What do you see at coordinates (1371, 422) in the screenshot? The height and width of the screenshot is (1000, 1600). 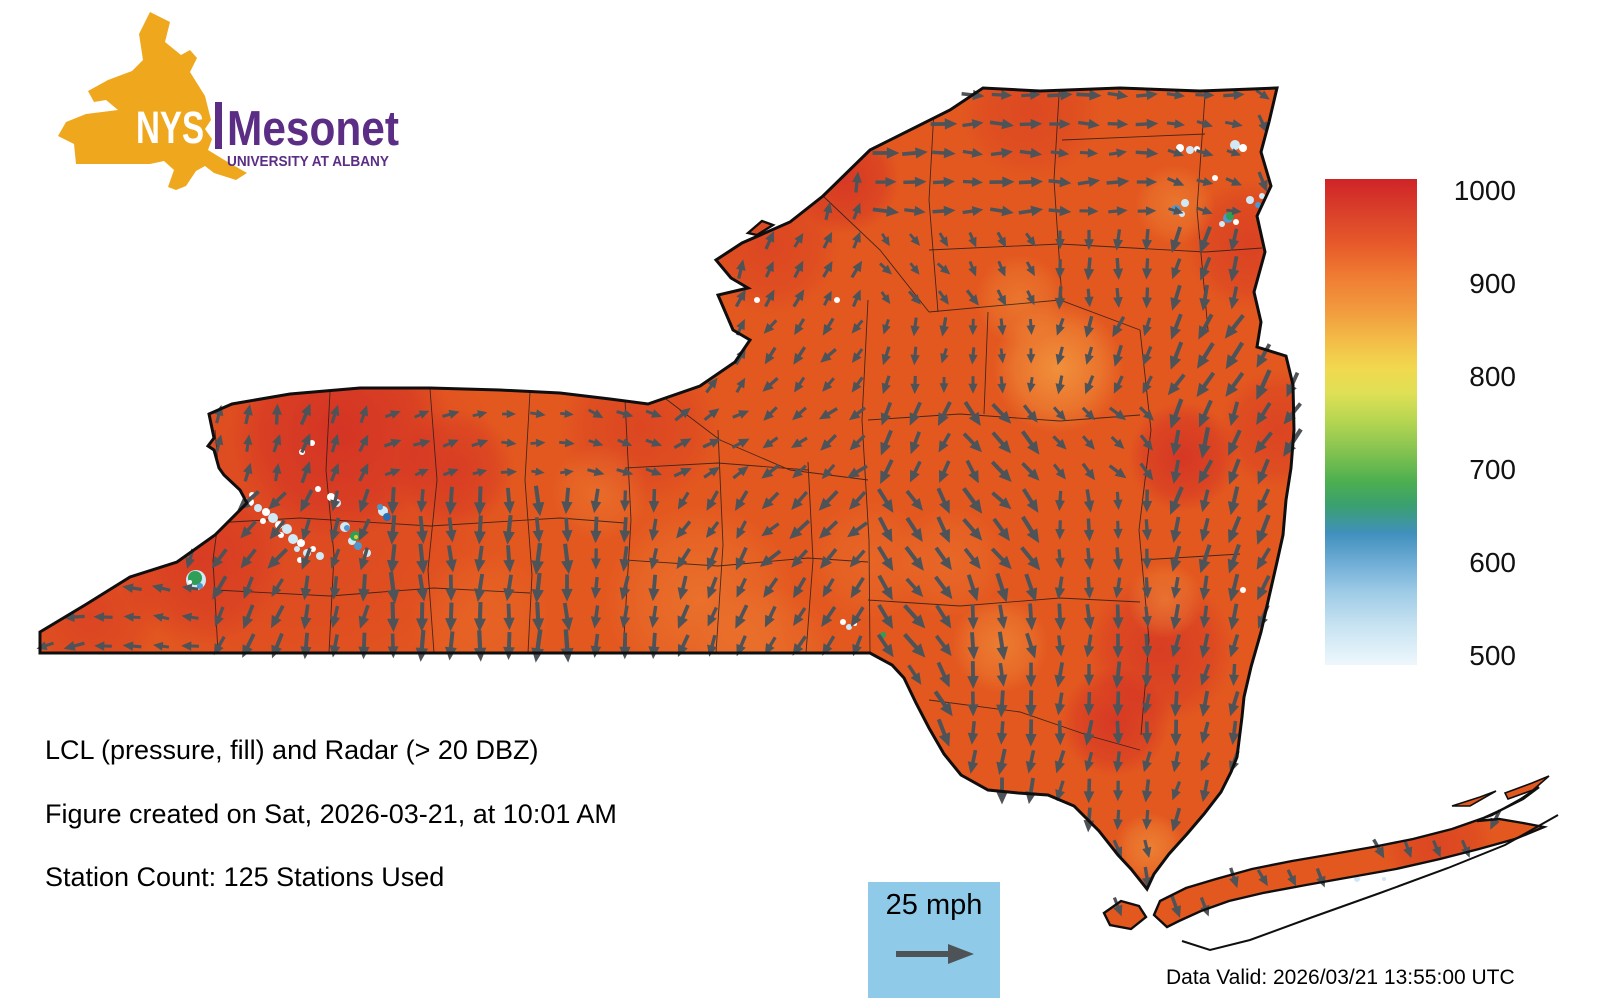 I see `lcl-pressure-colorbar` at bounding box center [1371, 422].